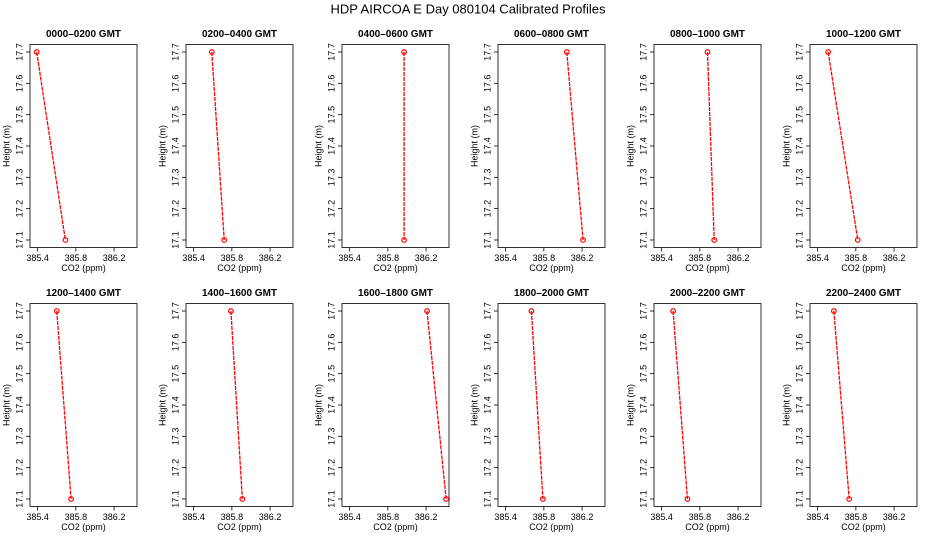 Image resolution: width=936 pixels, height=540 pixels. What do you see at coordinates (239, 34) in the screenshot?
I see `panel-title: 0200–0400 GMT` at bounding box center [239, 34].